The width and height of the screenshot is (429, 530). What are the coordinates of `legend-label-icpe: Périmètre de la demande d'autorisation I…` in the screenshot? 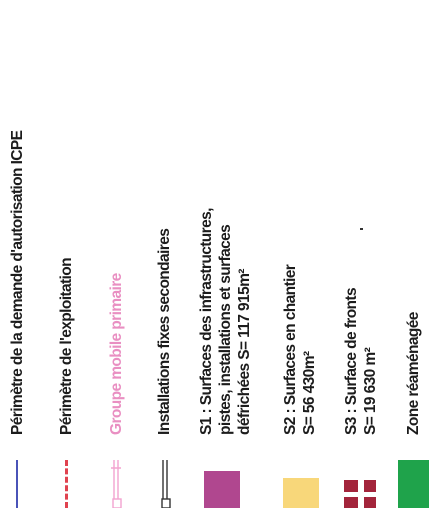 It's located at (17, 282).